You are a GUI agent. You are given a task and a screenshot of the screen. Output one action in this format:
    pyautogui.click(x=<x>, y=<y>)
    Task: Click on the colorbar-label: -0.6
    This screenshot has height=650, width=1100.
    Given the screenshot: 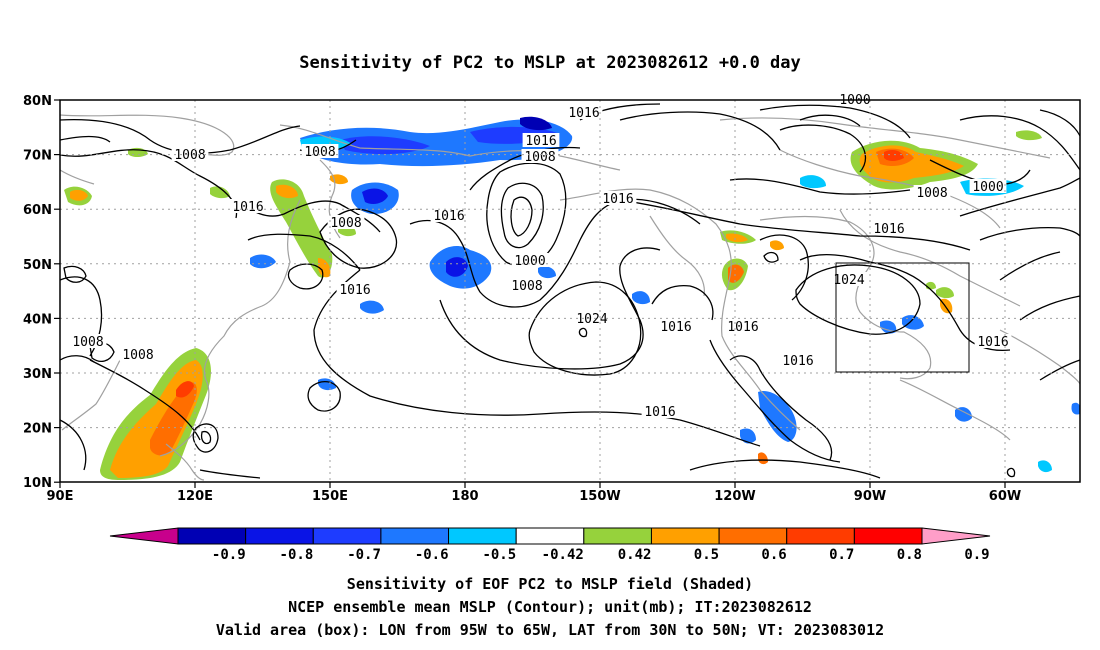 What is the action you would take?
    pyautogui.click(x=432, y=555)
    